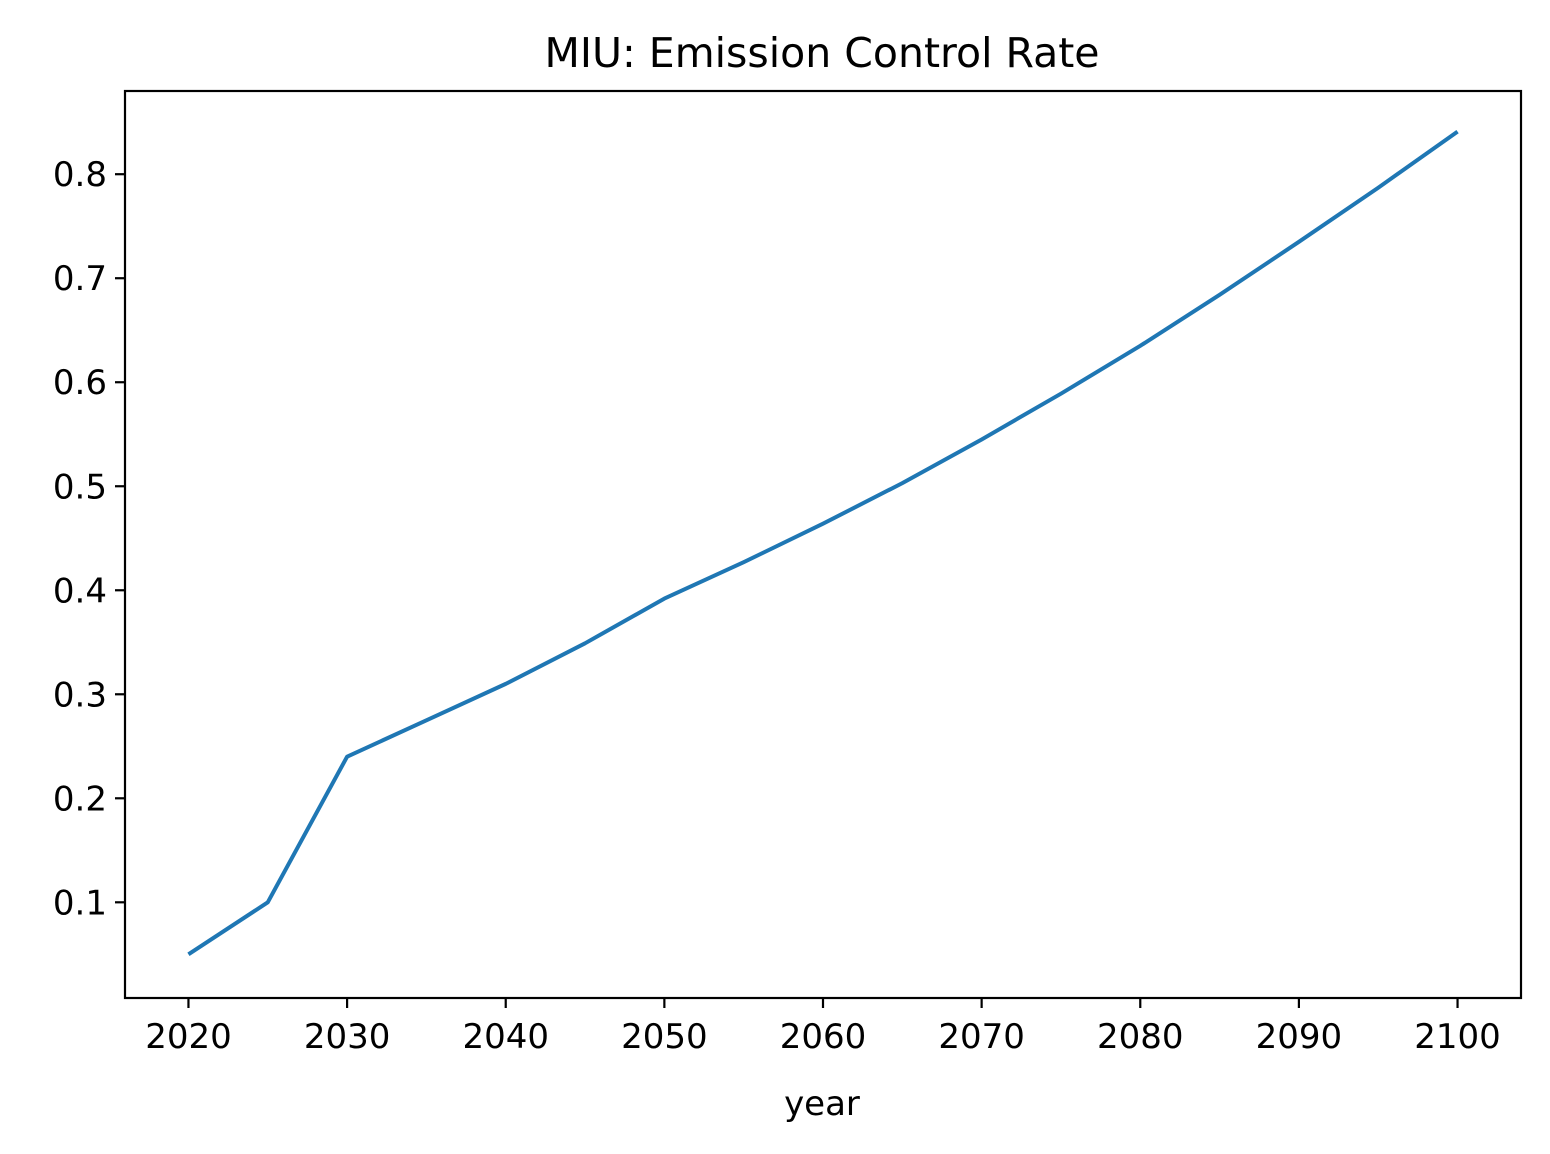 The width and height of the screenshot is (1550, 1154). Describe the element at coordinates (89, 539) in the screenshot. I see `y-axis: 0.1 0.2 0.3 0.4 0.5 0.6 0.7 0.8` at that location.